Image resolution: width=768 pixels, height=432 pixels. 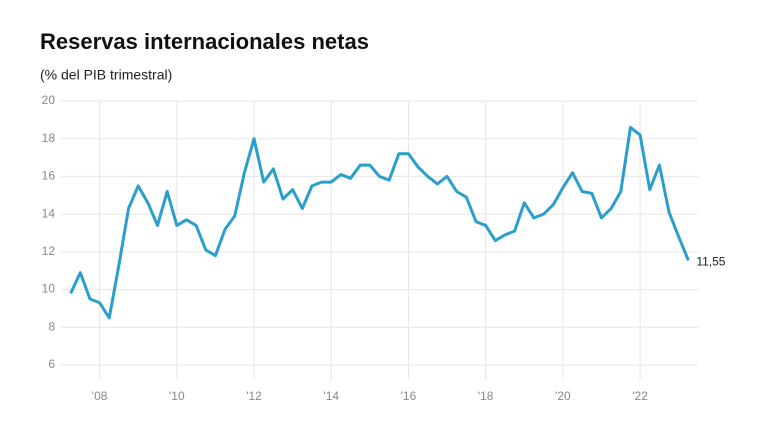 I want to click on y-tick-label: 6, so click(x=51, y=364).